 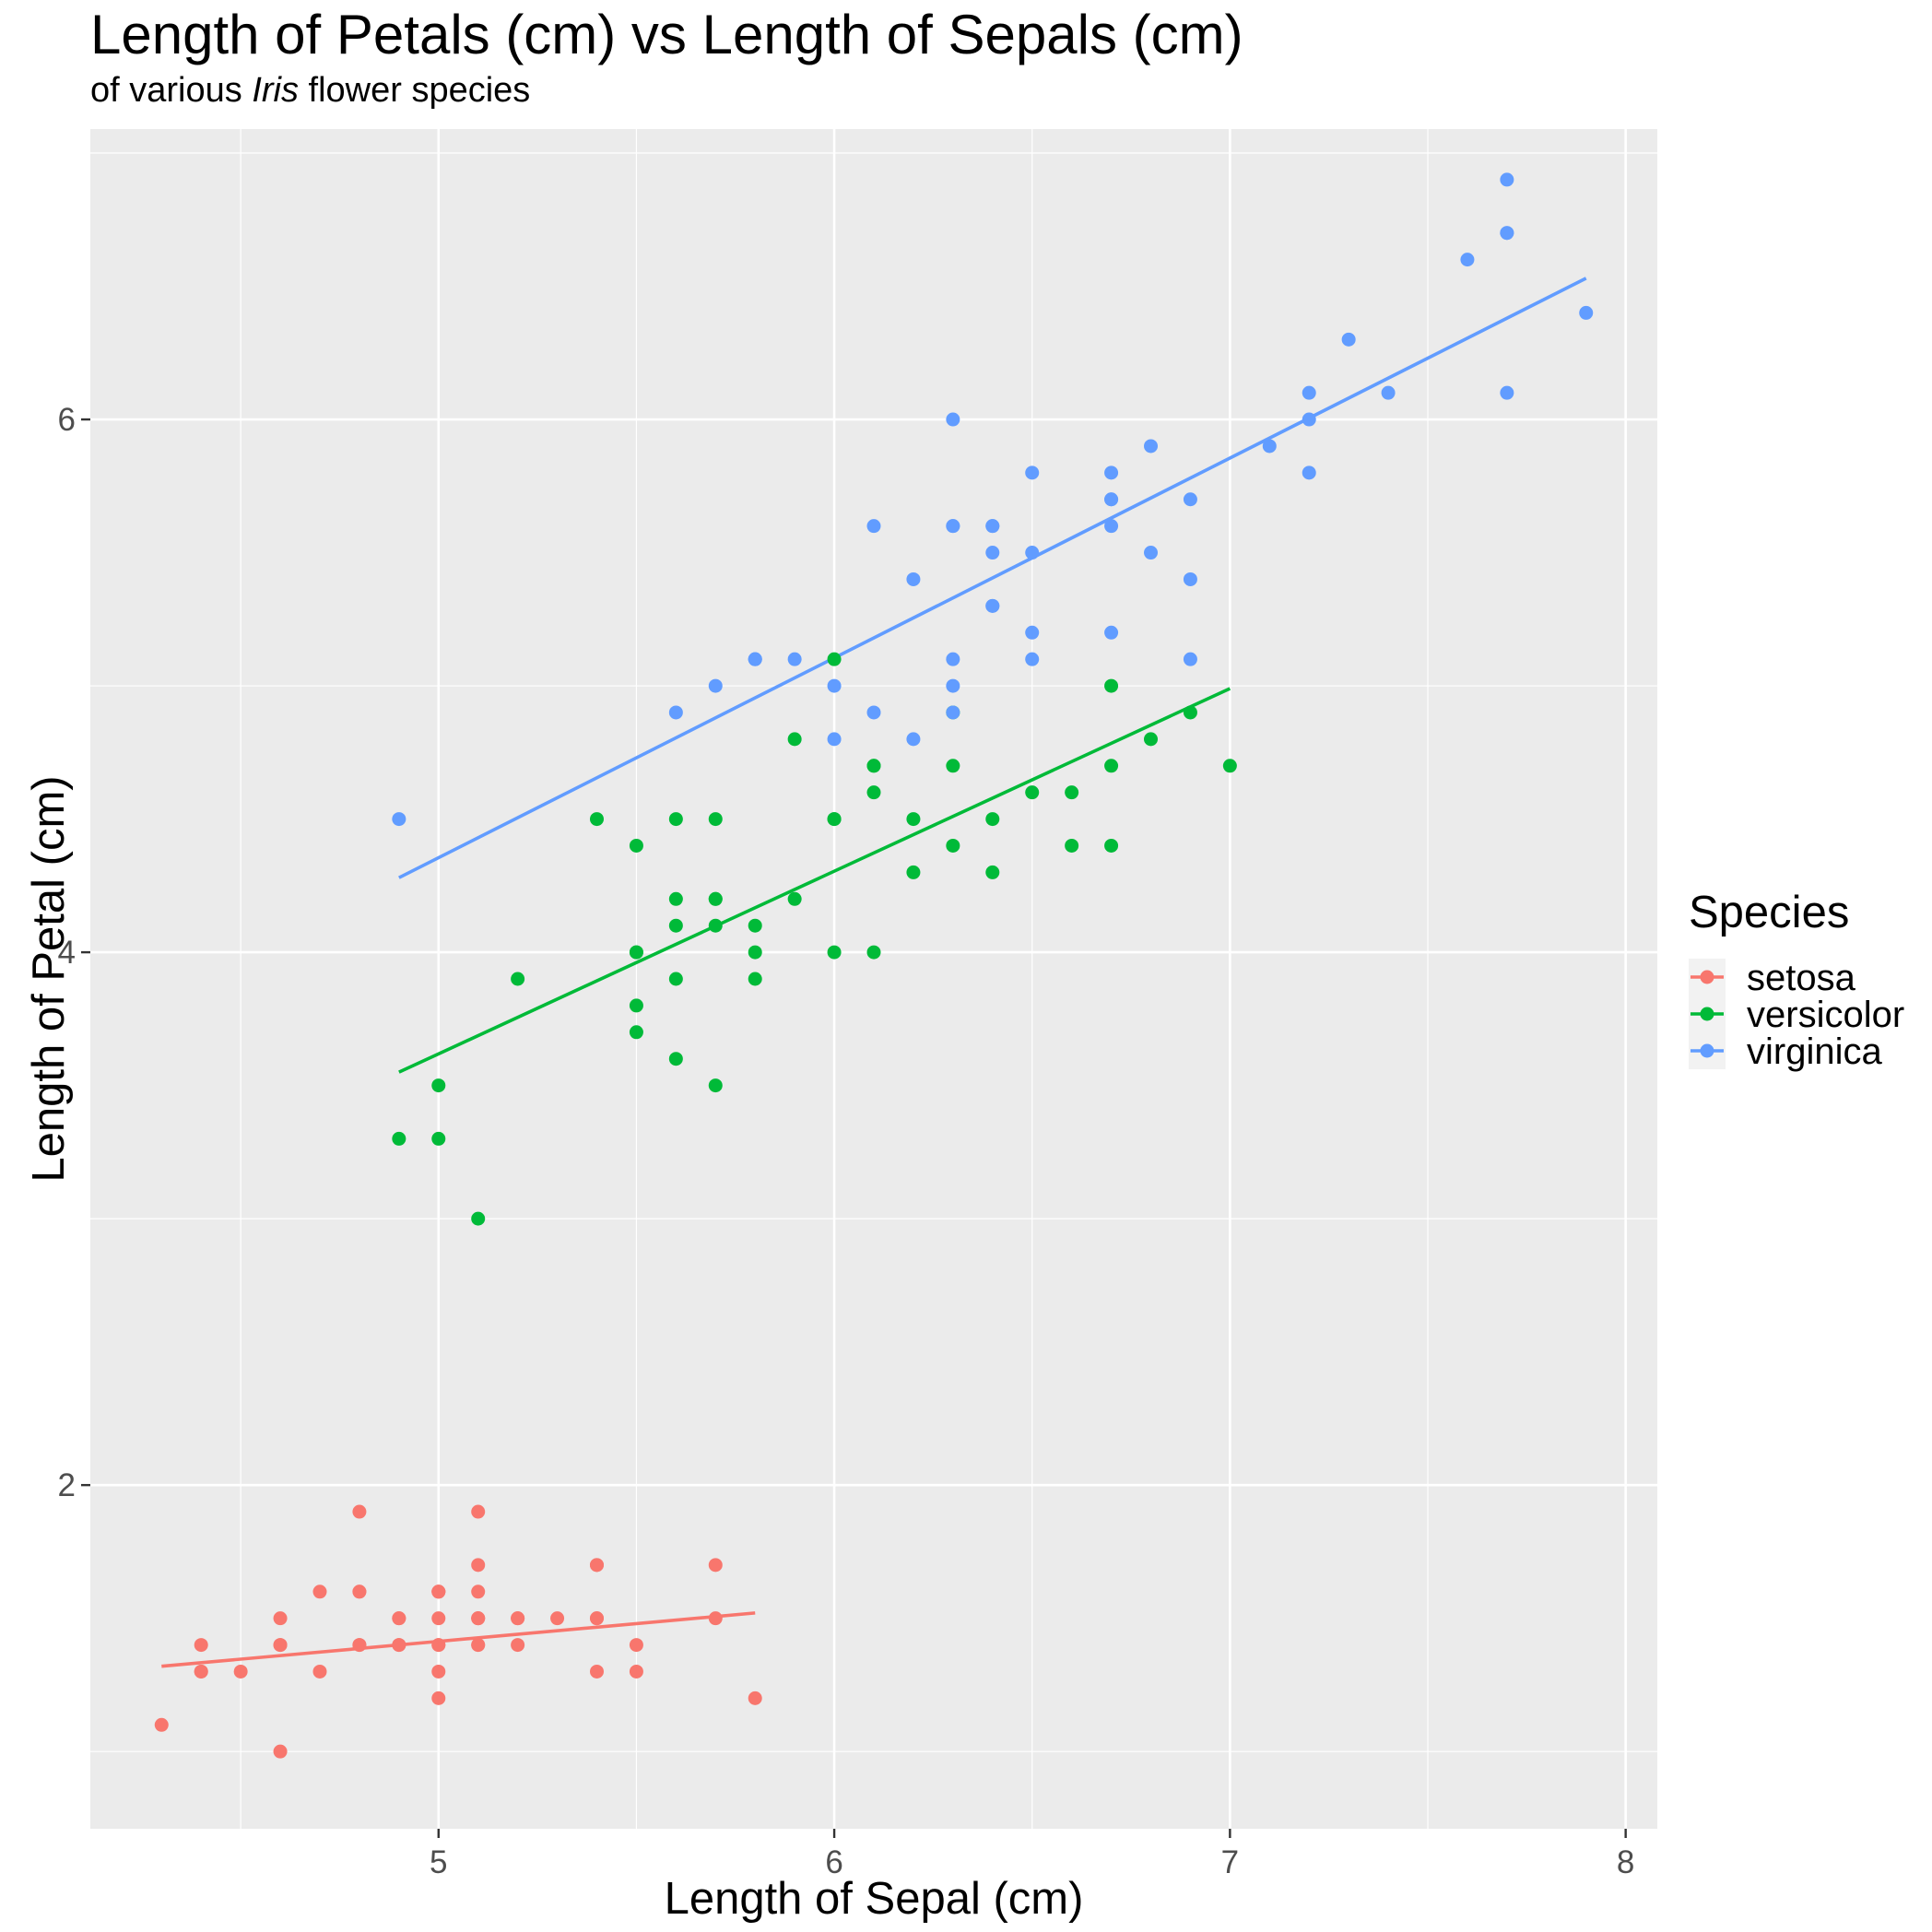 I want to click on y-tick-label: 6, so click(x=67, y=420).